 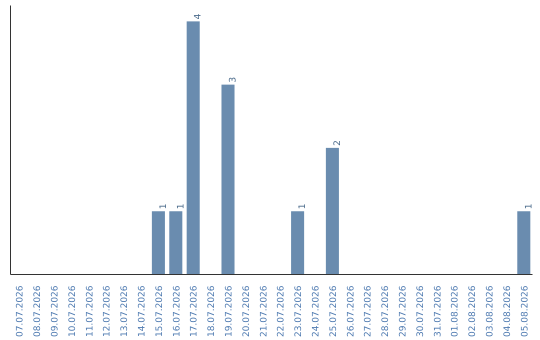 What do you see at coordinates (438, 311) in the screenshot?
I see `x-tick-label: 31.07.2026` at bounding box center [438, 311].